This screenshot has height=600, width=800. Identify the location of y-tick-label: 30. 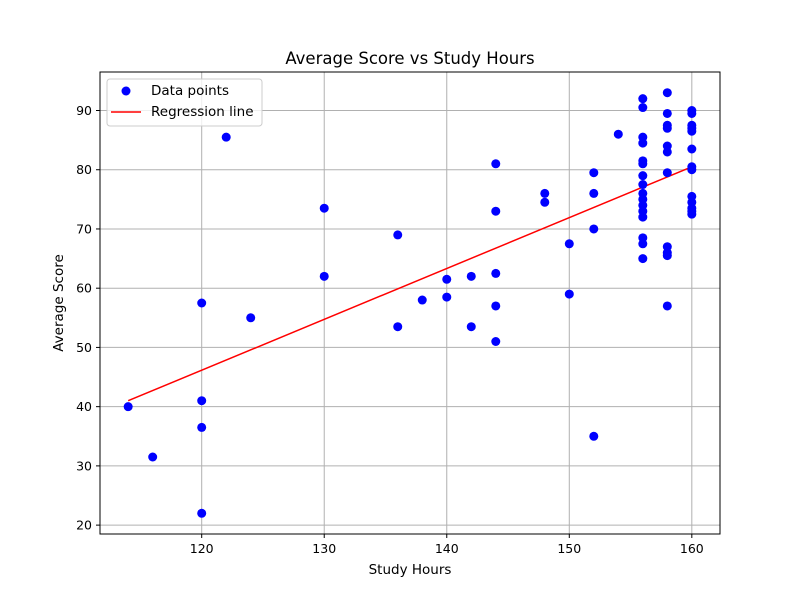
(84, 465).